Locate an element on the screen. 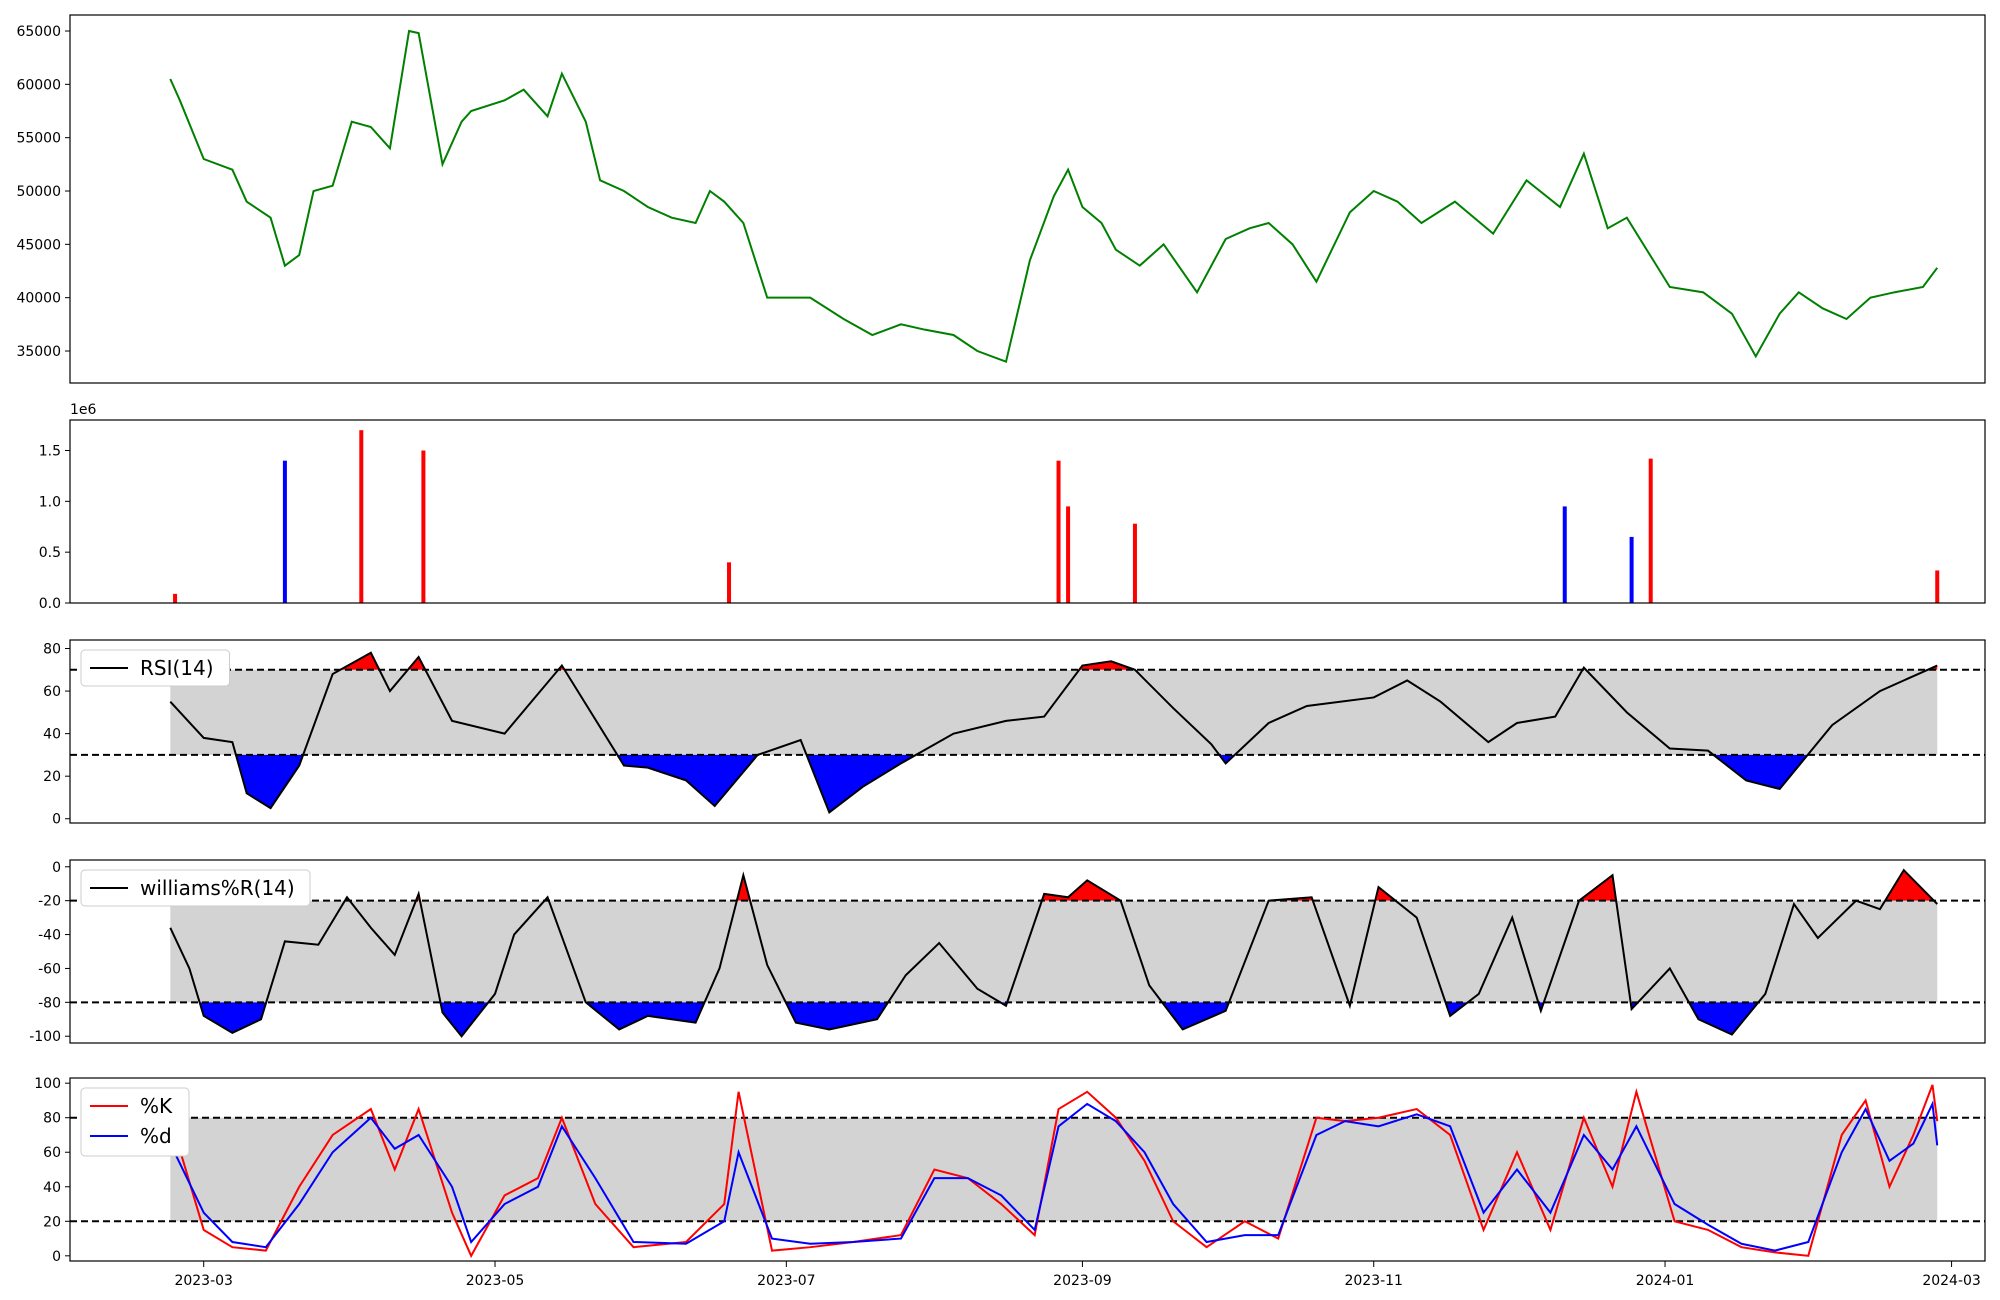 This screenshot has width=2000, height=1300. y-tick-label: 0.5 is located at coordinates (50, 553).